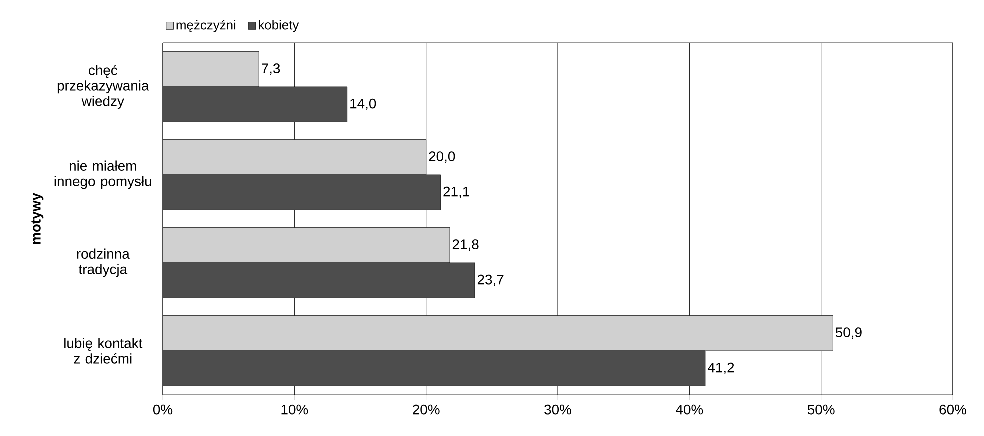 Image resolution: width=984 pixels, height=436 pixels. I want to click on x-tick-label: 60%, so click(953, 409).